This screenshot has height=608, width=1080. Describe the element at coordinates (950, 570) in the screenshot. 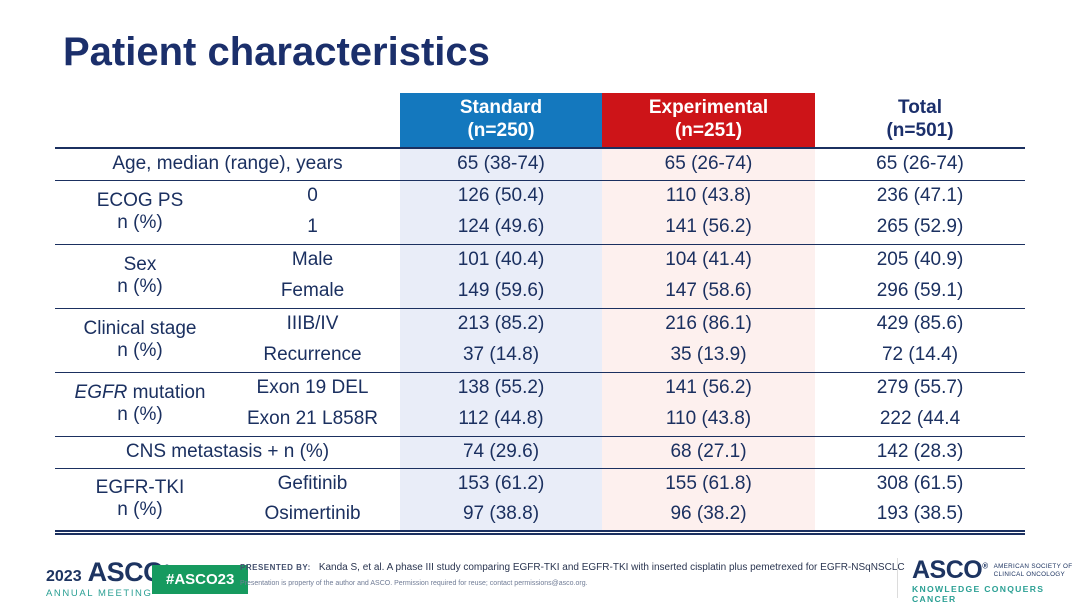

I see `asco-logo-wordmark: ASCO®` at that location.